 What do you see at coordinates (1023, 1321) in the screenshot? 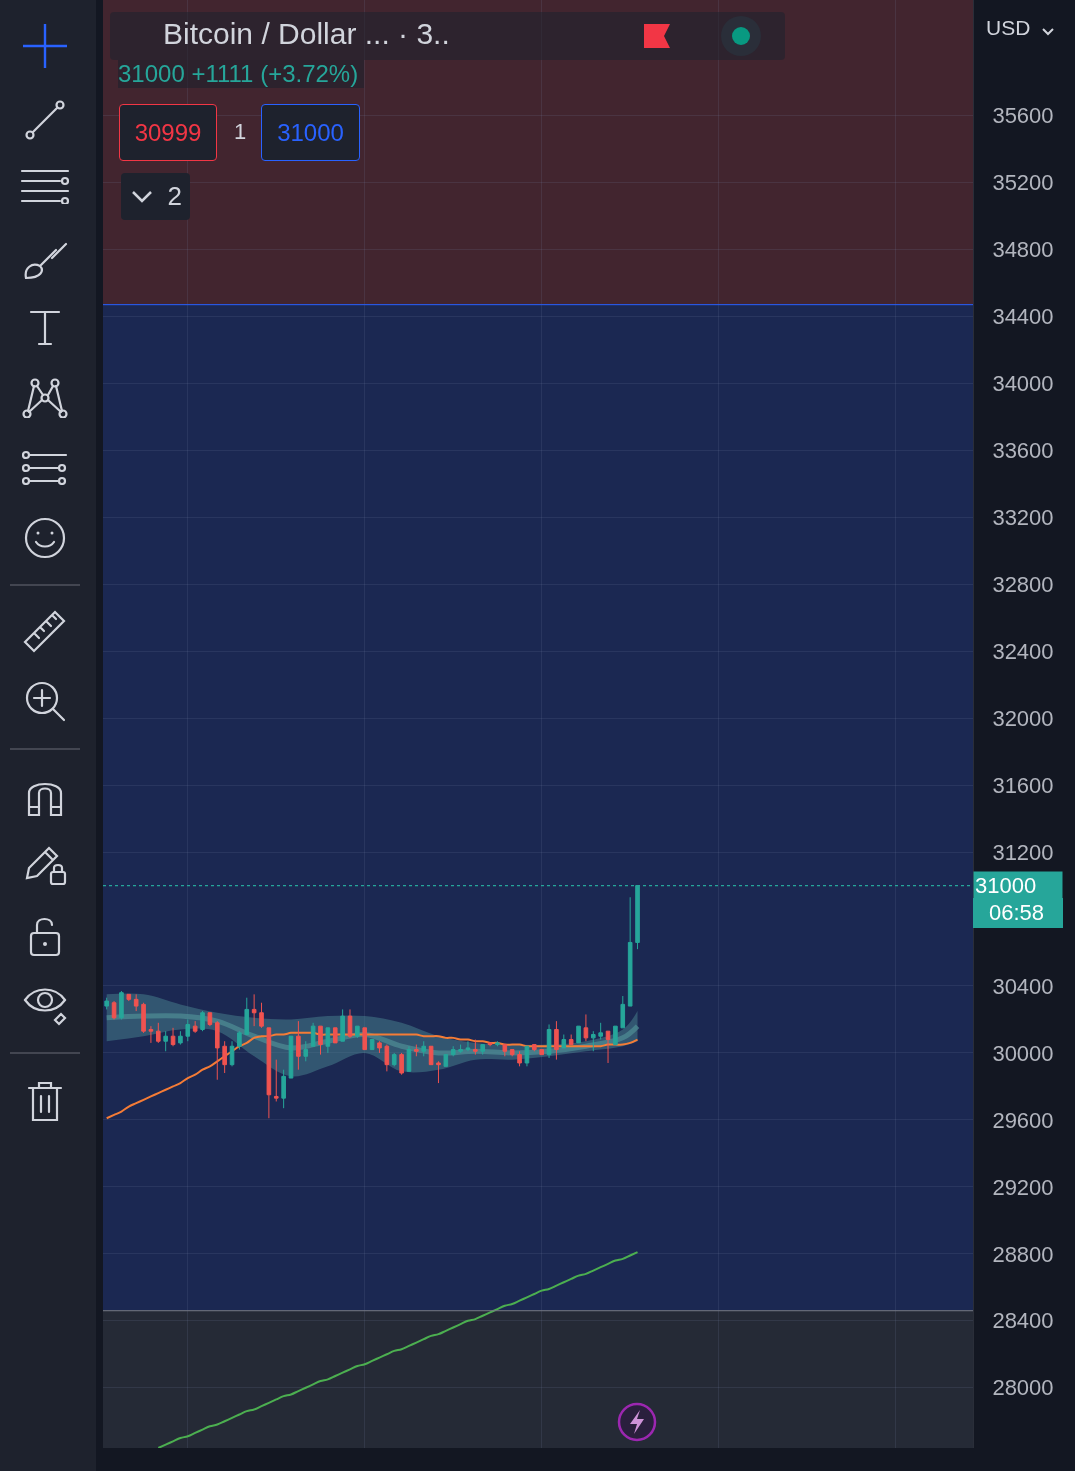
I see `y-tick-label: 28400` at bounding box center [1023, 1321].